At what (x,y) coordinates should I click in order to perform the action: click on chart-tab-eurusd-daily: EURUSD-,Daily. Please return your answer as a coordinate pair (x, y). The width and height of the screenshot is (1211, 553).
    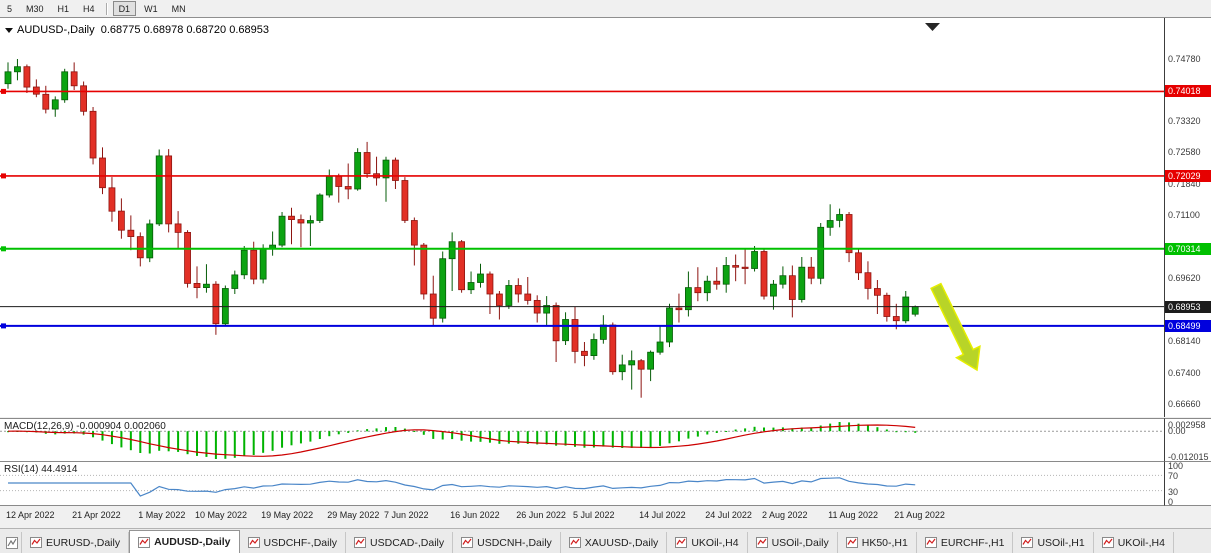
    Looking at the image, I should click on (76, 542).